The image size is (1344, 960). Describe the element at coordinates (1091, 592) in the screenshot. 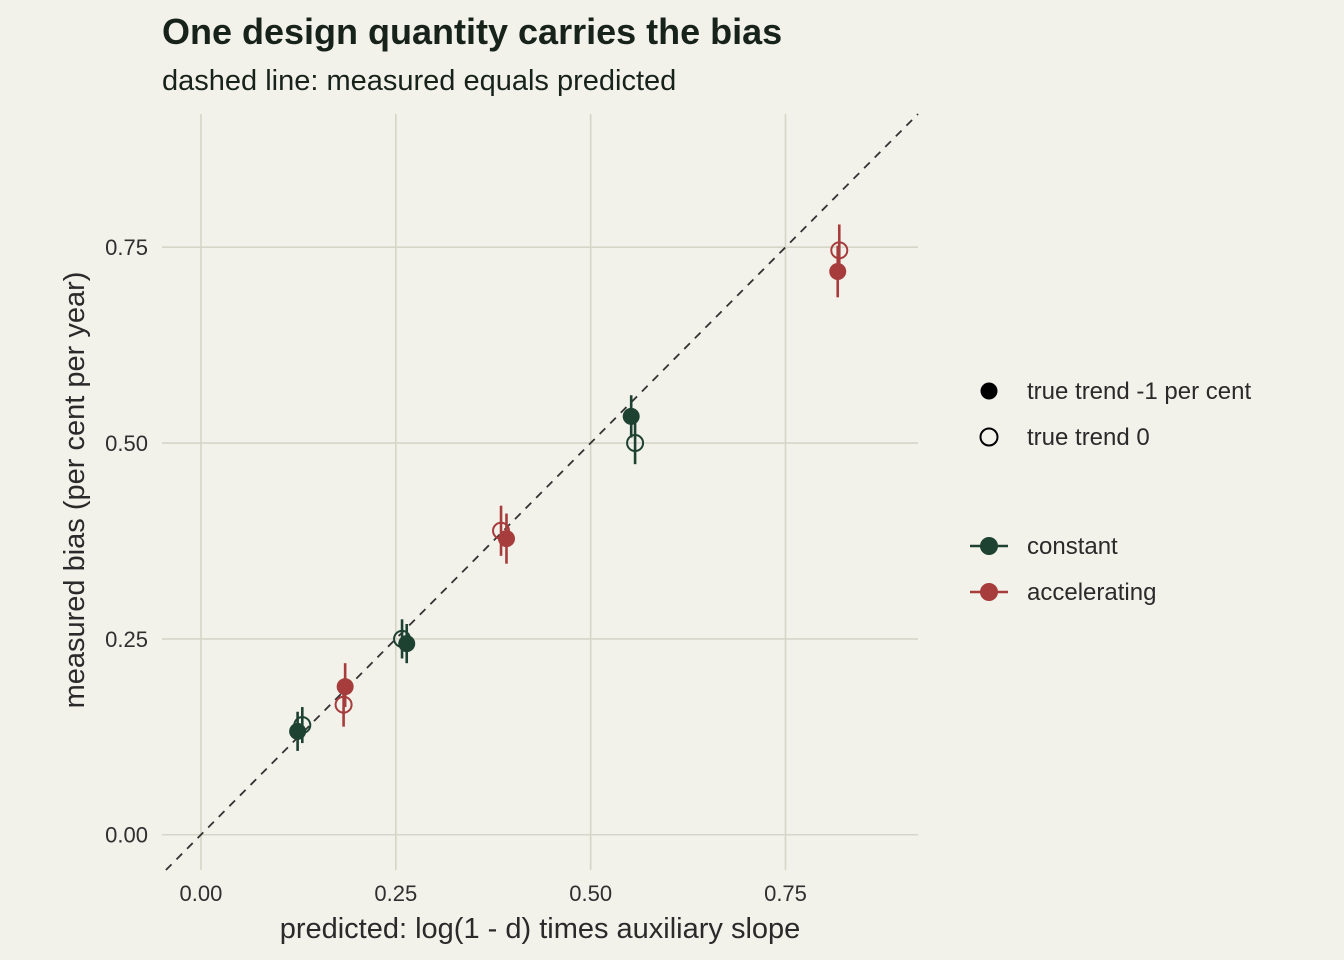

I see `legend-label: accelerating` at that location.